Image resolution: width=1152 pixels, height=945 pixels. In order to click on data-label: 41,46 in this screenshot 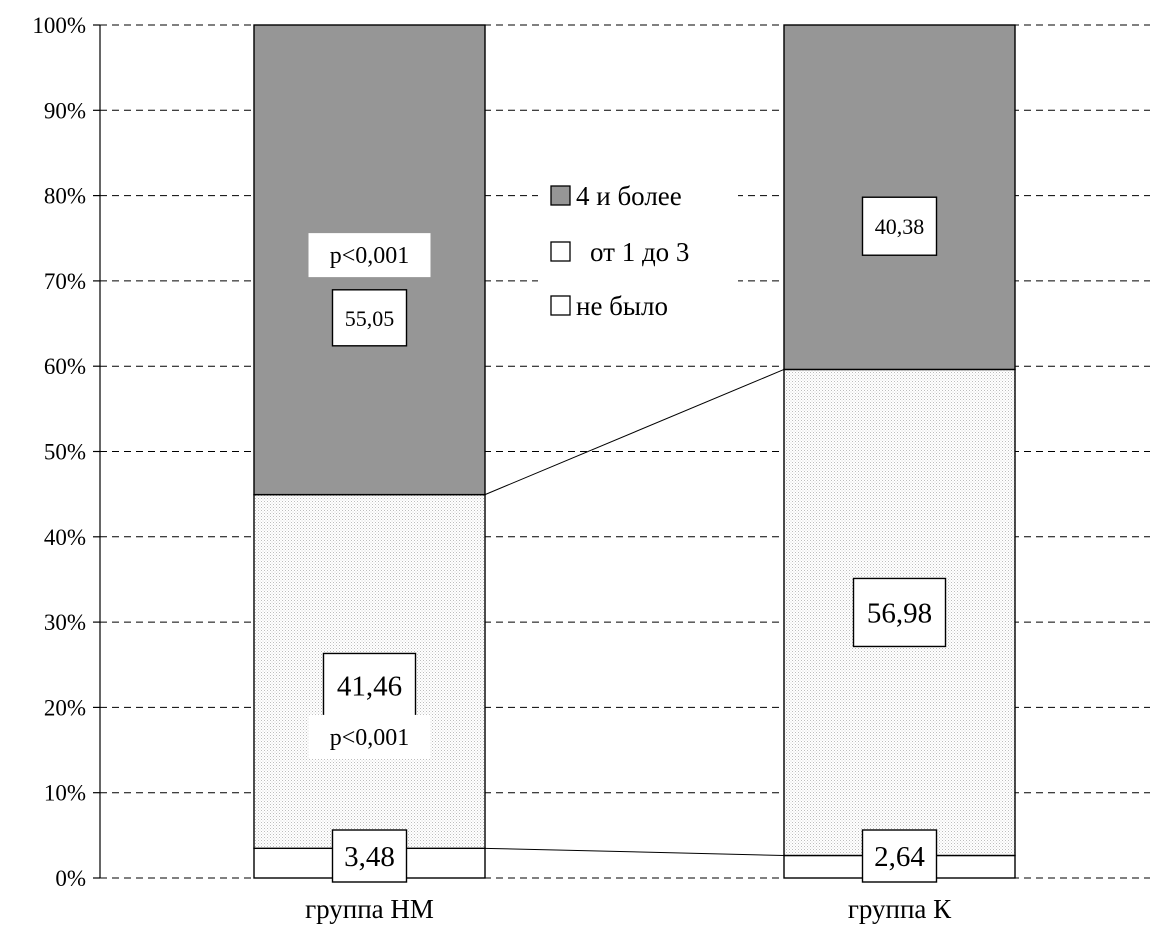, I will do `click(369, 686)`.